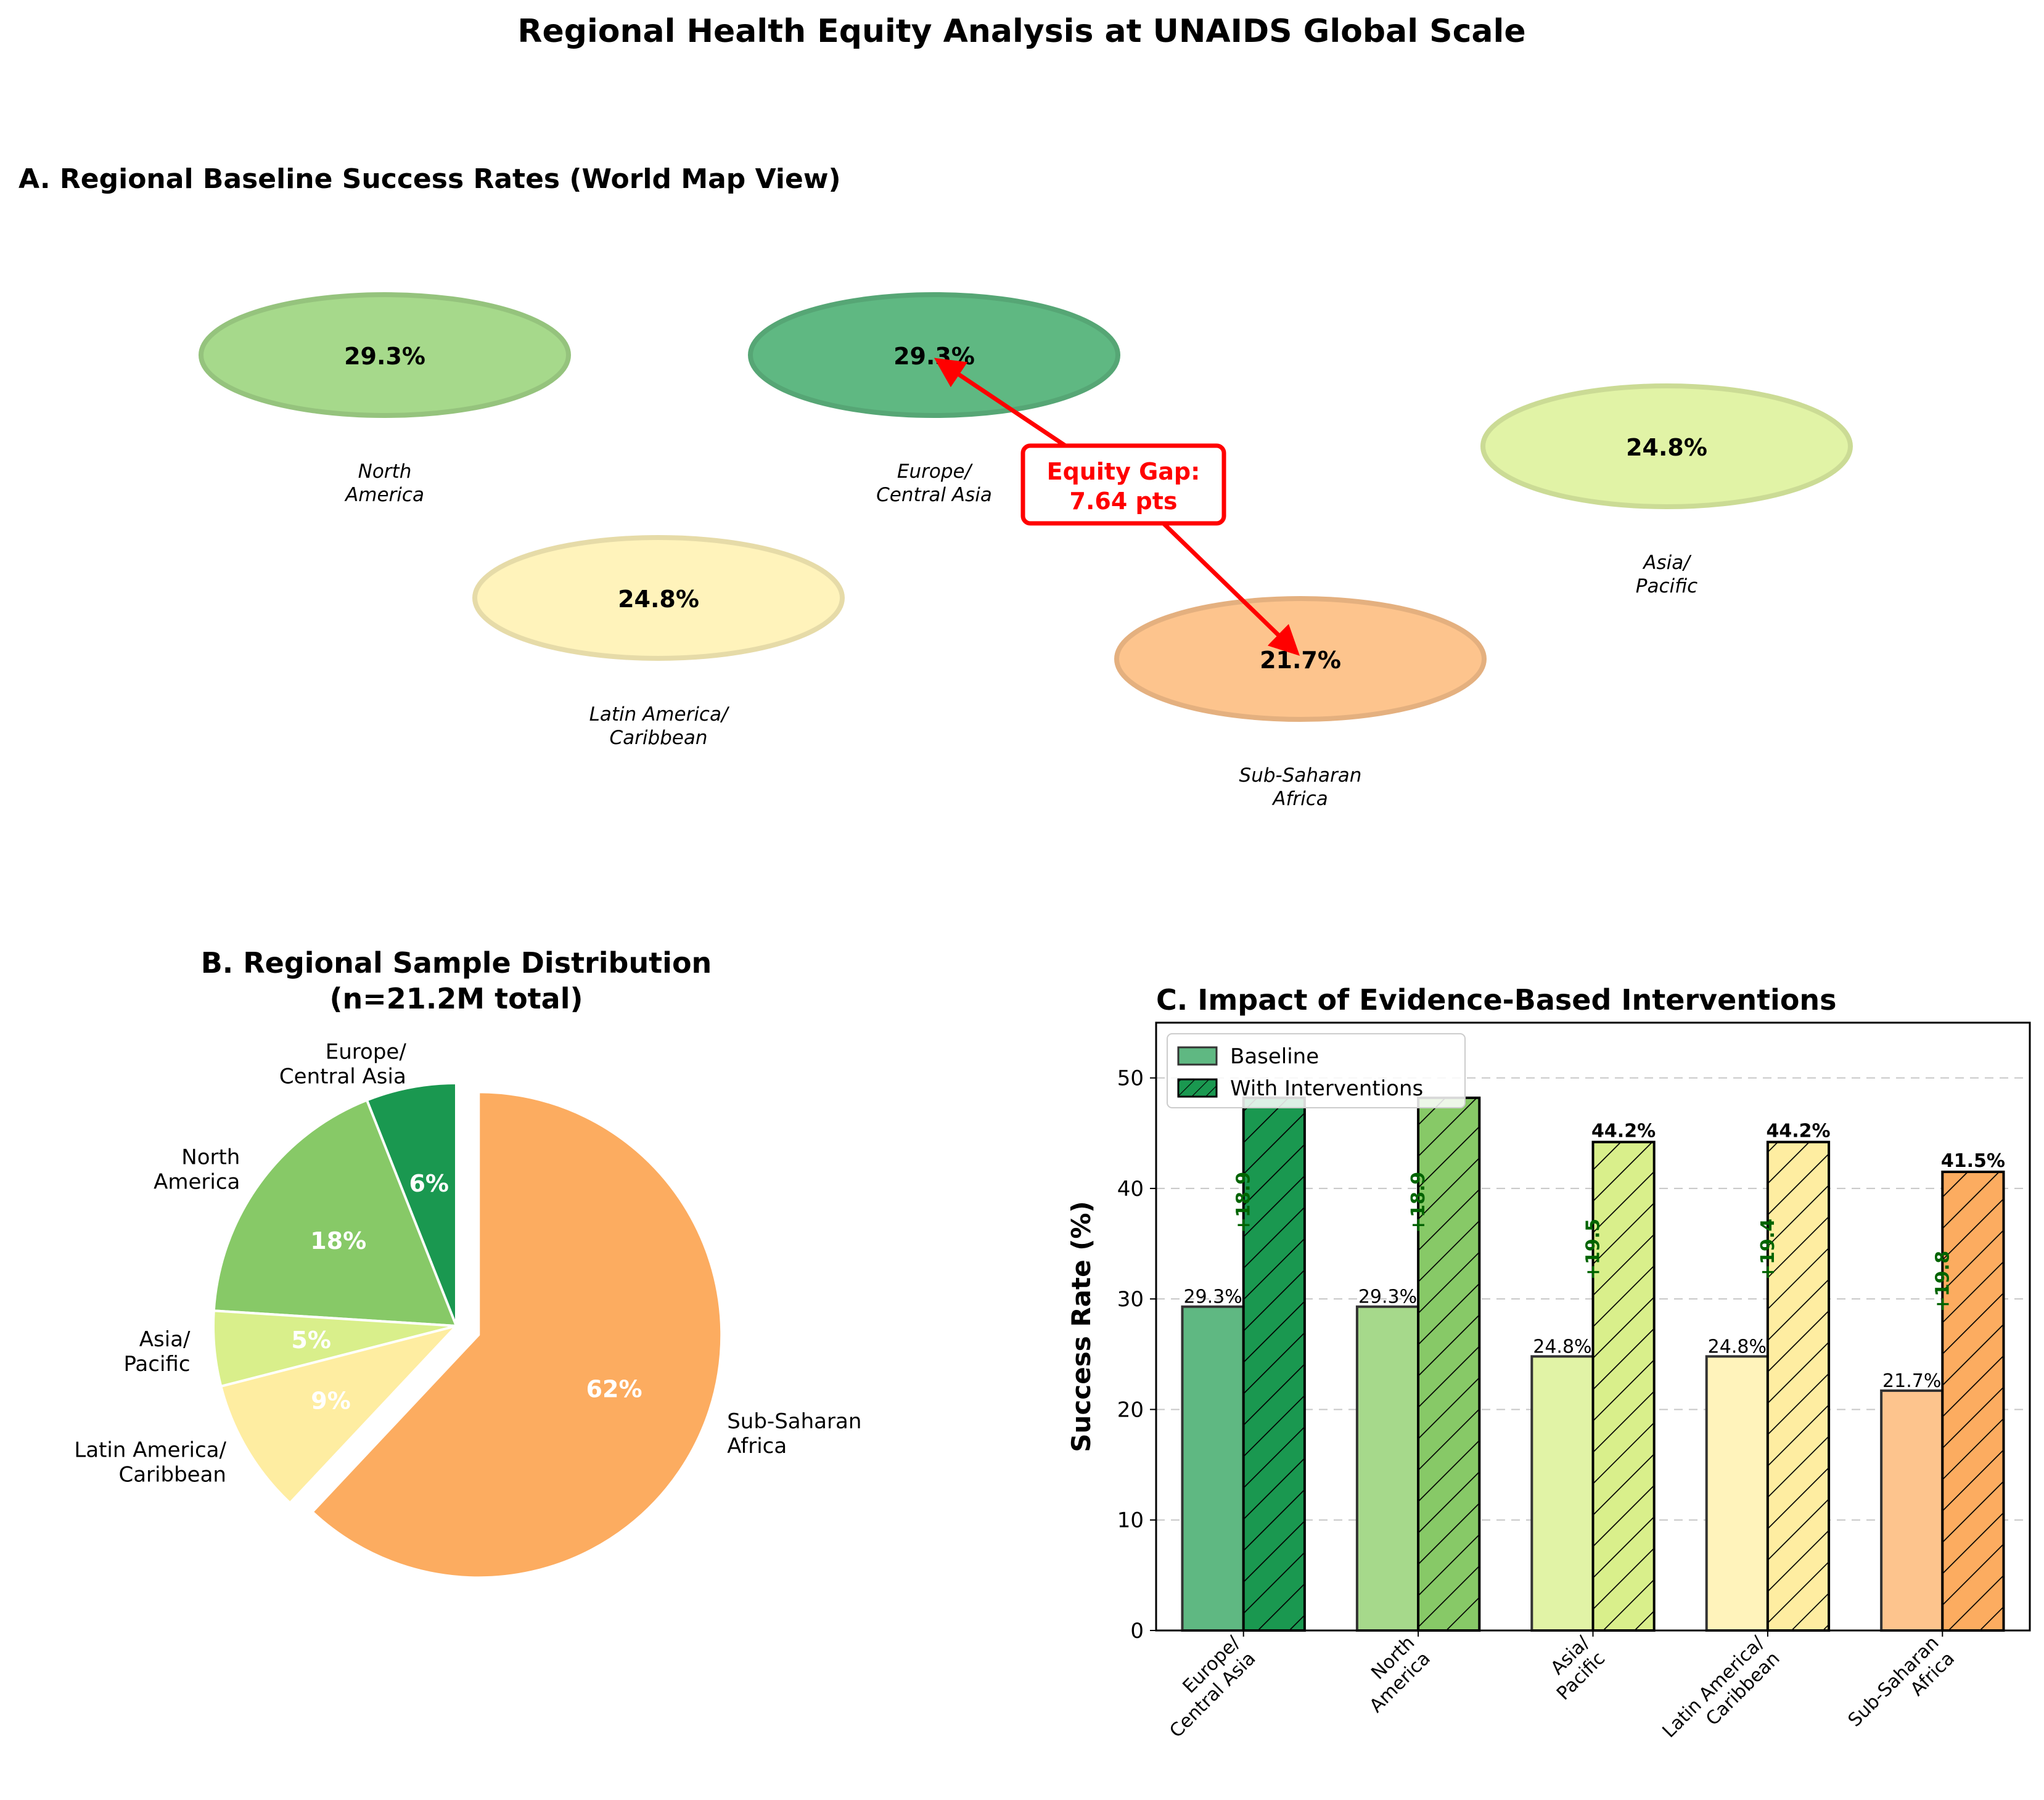 The height and width of the screenshot is (1800, 2044). I want to click on pie-label-asia-pacific-2: Pacific, so click(157, 1365).